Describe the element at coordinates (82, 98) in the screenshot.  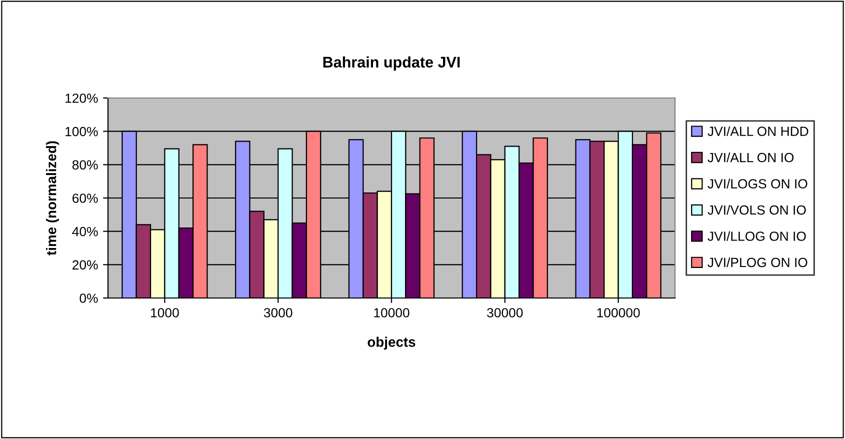
I see `y-tick-label: 120%` at that location.